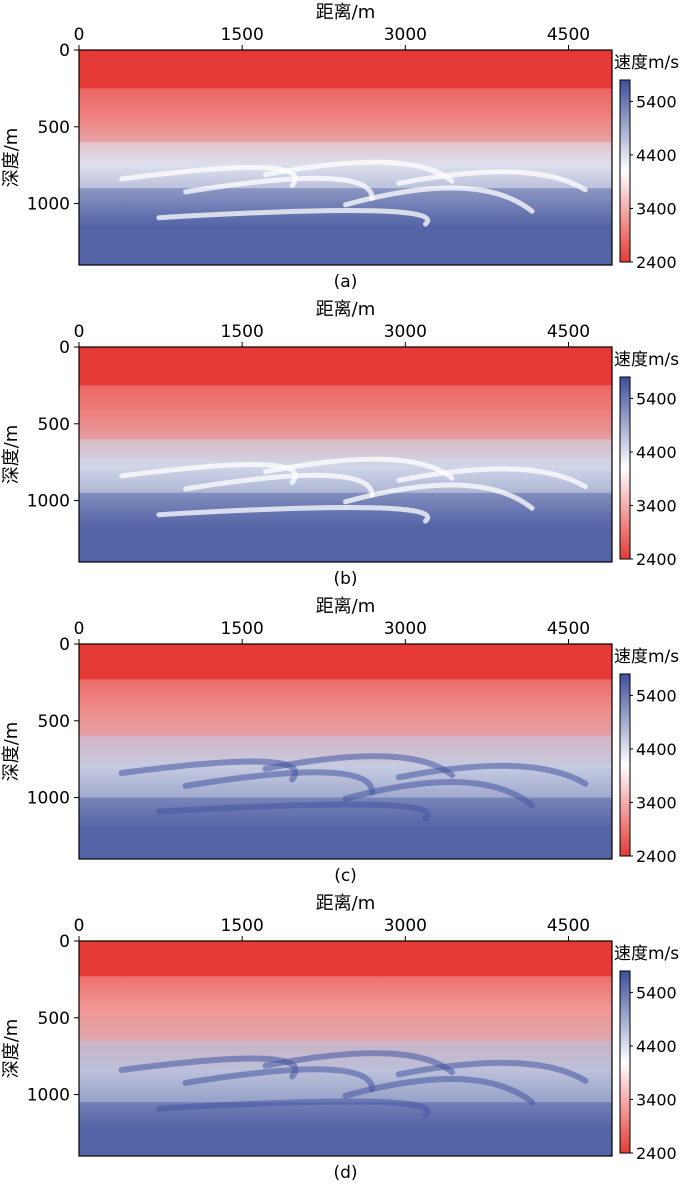 This screenshot has width=700, height=1189. I want to click on panel-label: (c), so click(345, 876).